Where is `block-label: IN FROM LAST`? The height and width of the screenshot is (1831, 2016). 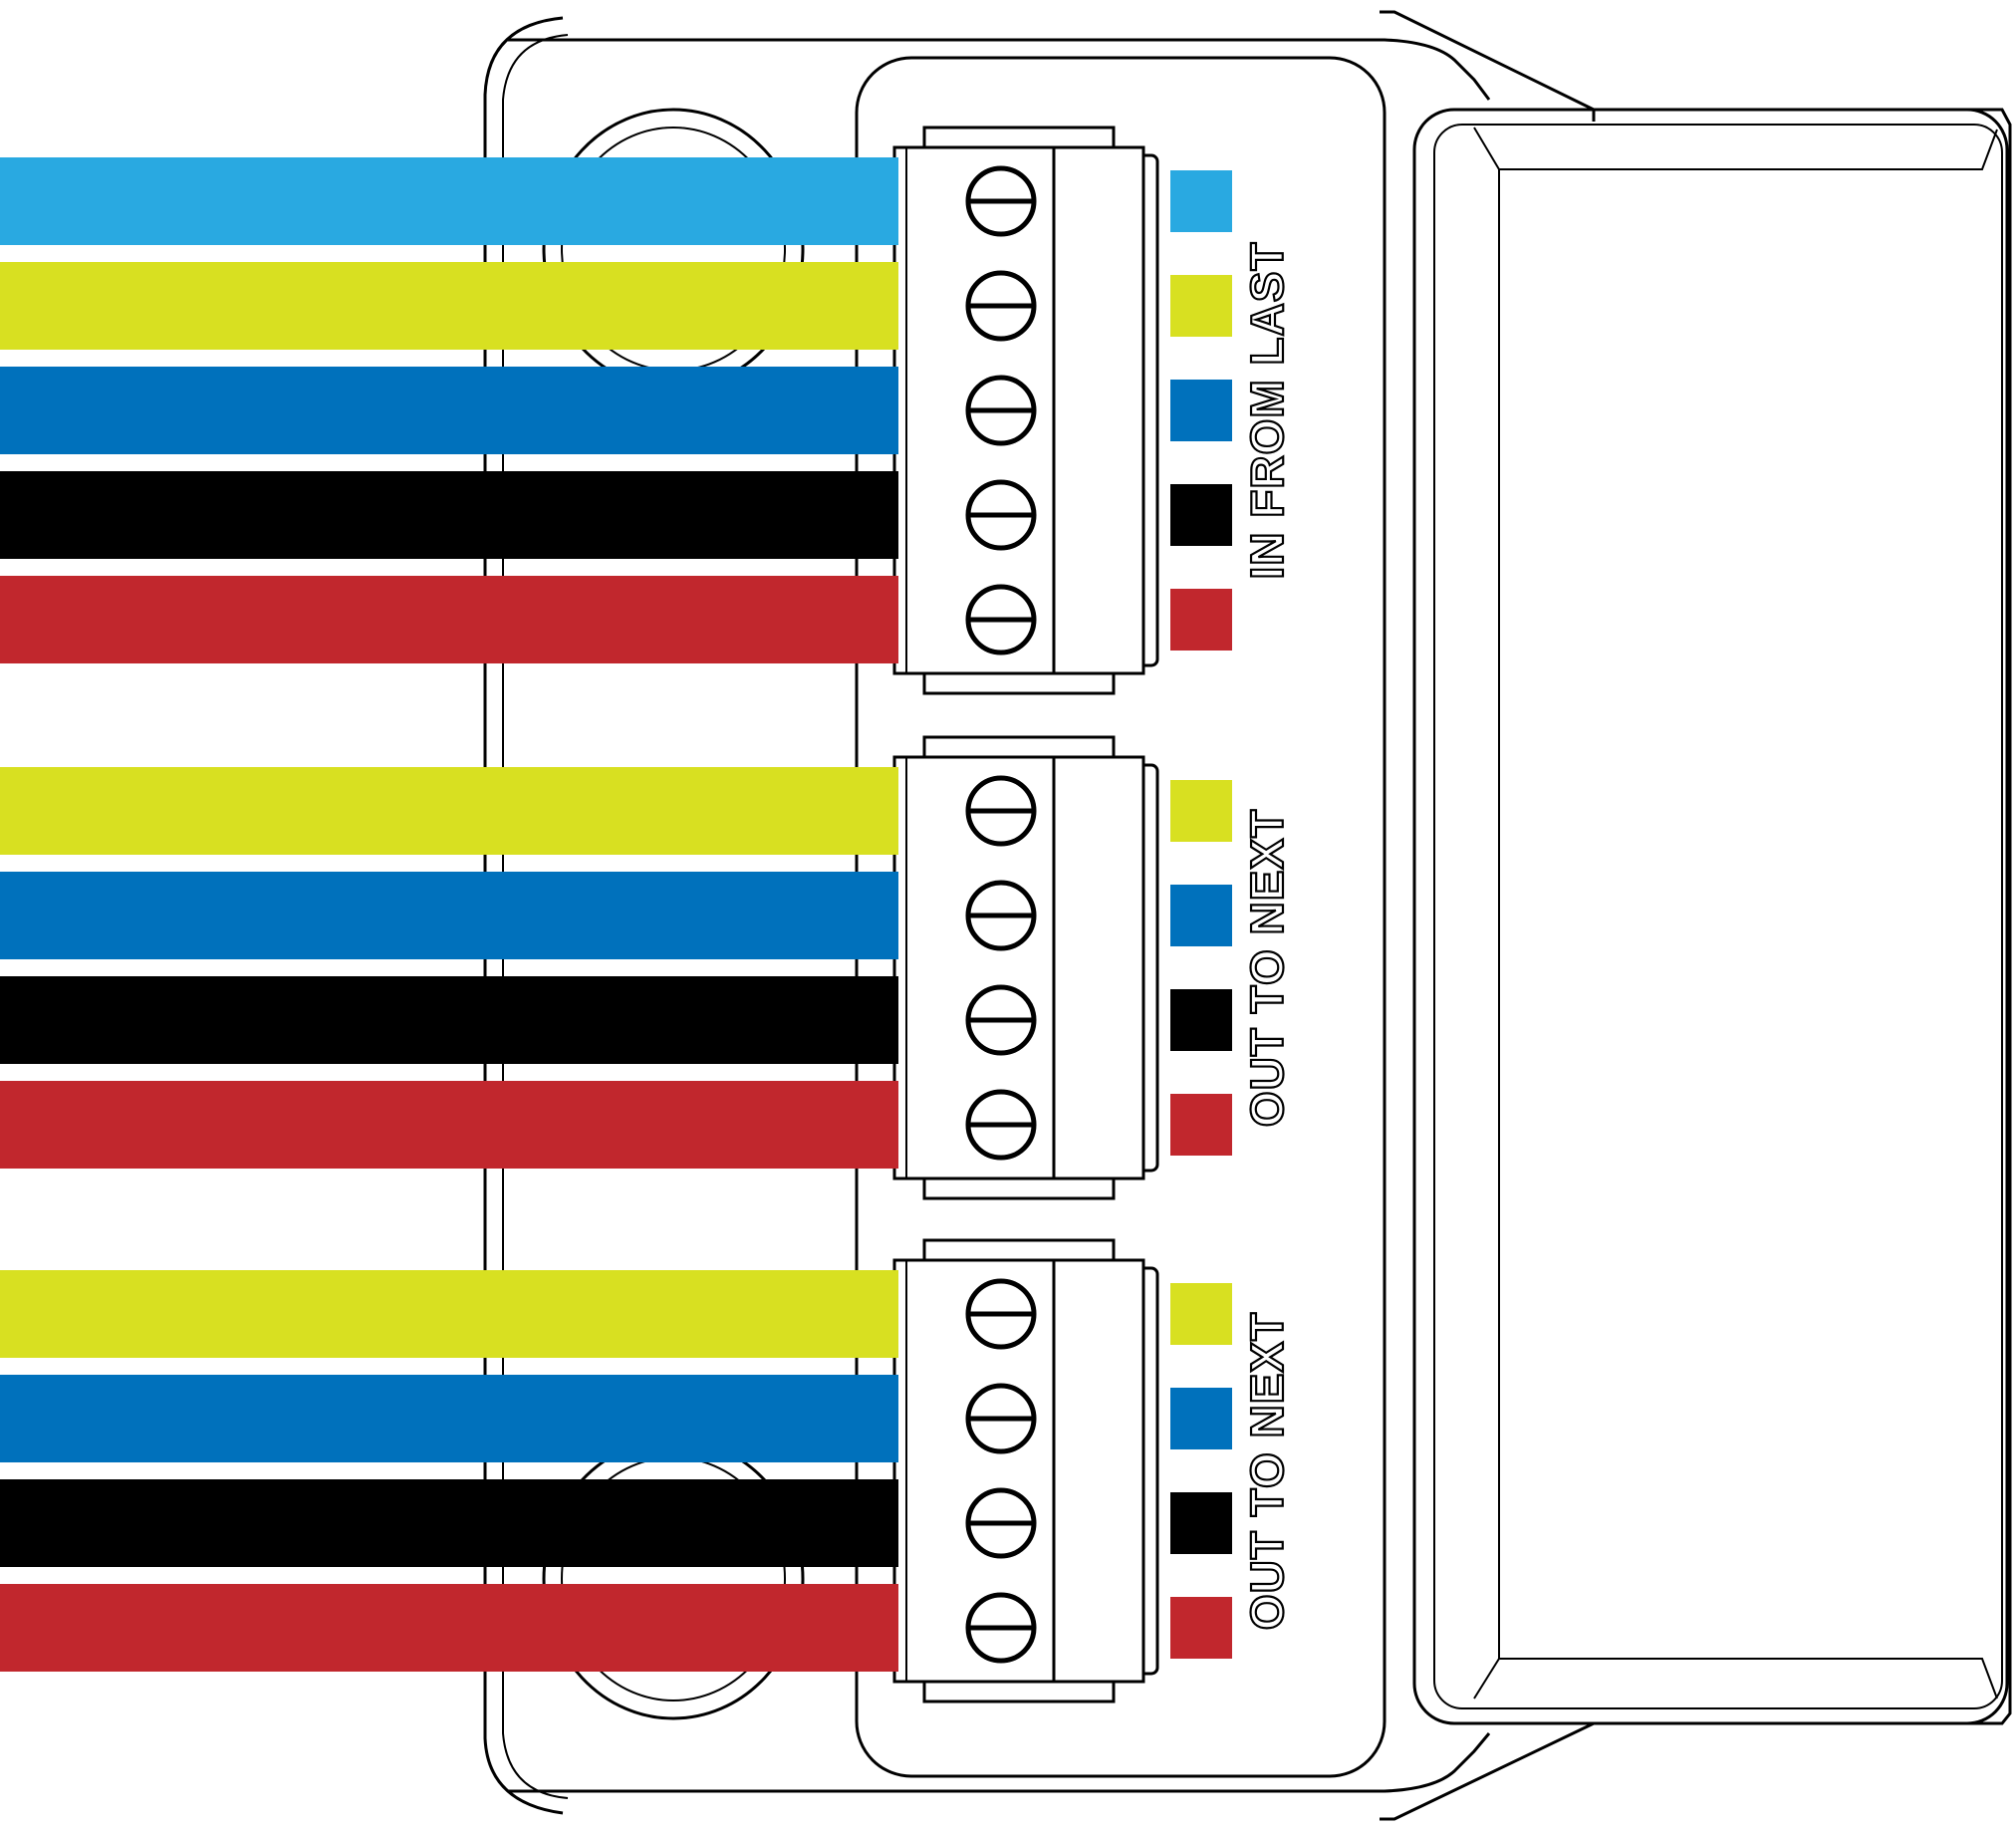
block-label: IN FROM LAST is located at coordinates (1267, 410).